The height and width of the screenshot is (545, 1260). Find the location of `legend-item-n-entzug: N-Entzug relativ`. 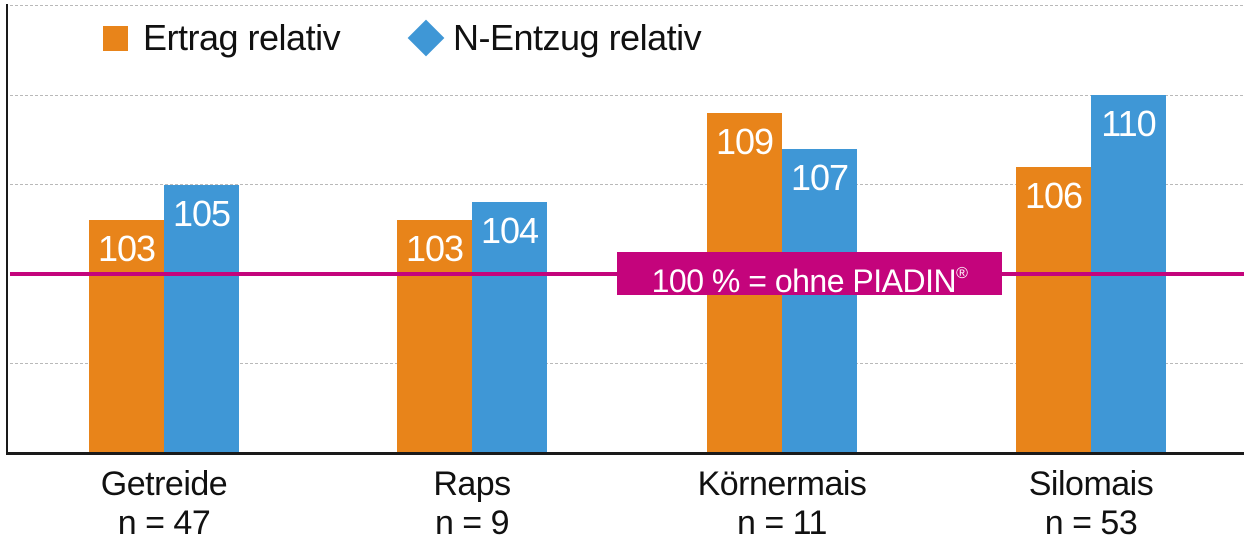

legend-item-n-entzug: N-Entzug relativ is located at coordinates (554, 37).